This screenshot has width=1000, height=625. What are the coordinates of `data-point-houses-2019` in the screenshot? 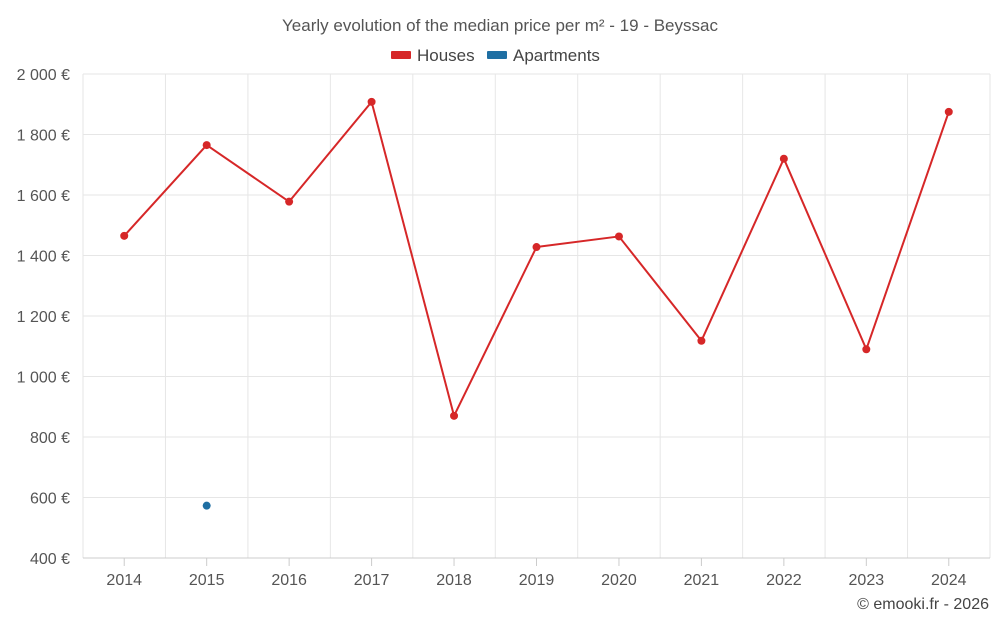 It's located at (536, 247).